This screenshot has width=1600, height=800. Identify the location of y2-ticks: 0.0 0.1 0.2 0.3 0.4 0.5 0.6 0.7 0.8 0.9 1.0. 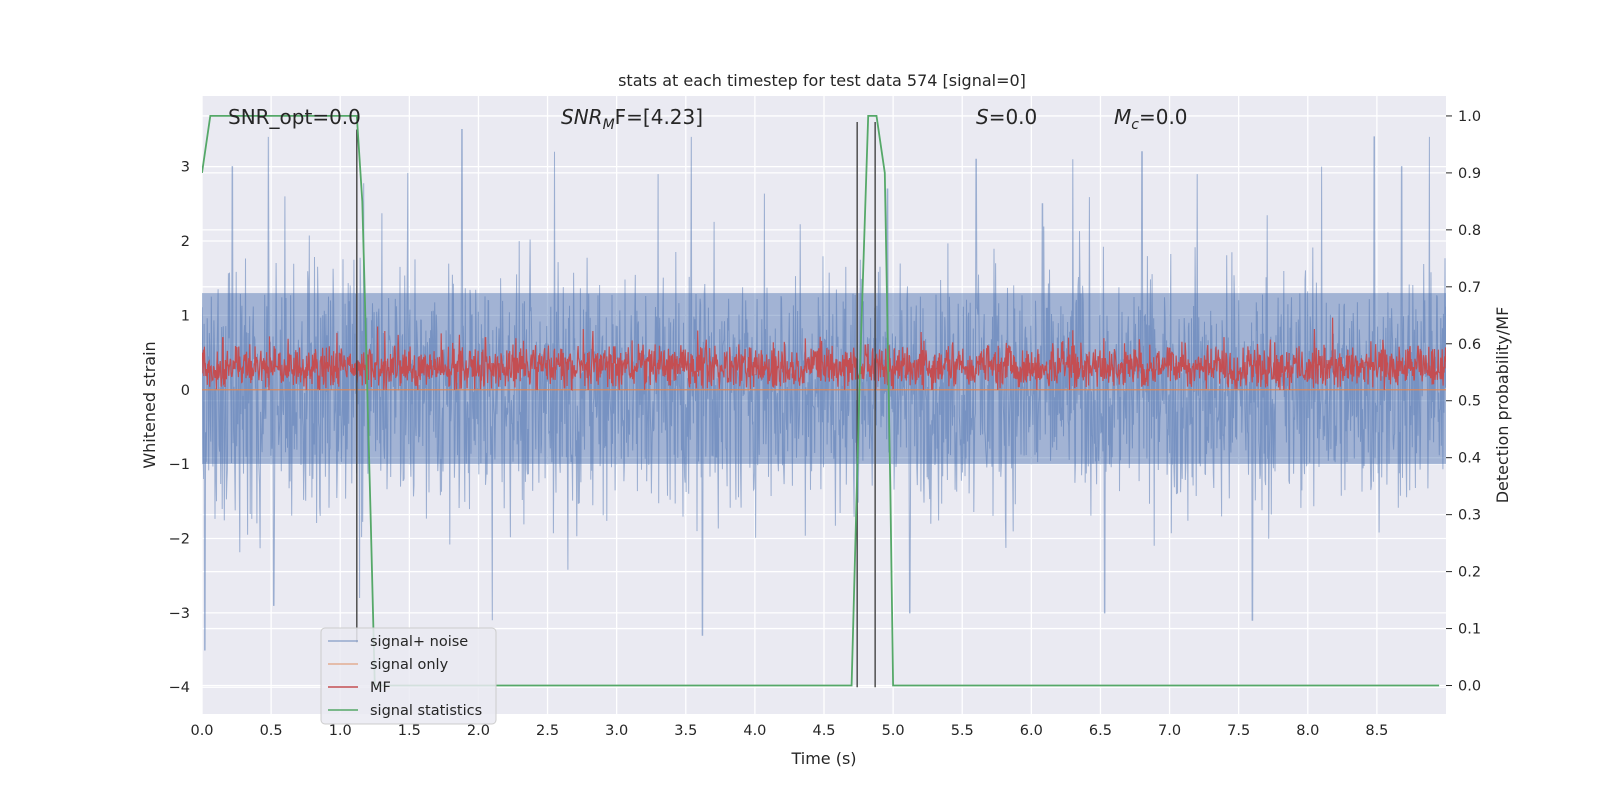
(1463, 402).